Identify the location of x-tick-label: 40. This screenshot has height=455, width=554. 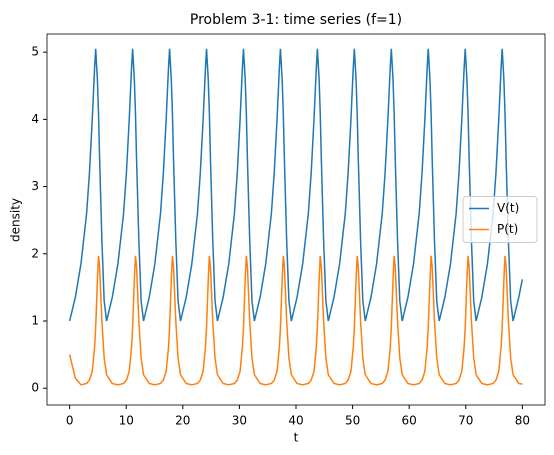
(295, 421).